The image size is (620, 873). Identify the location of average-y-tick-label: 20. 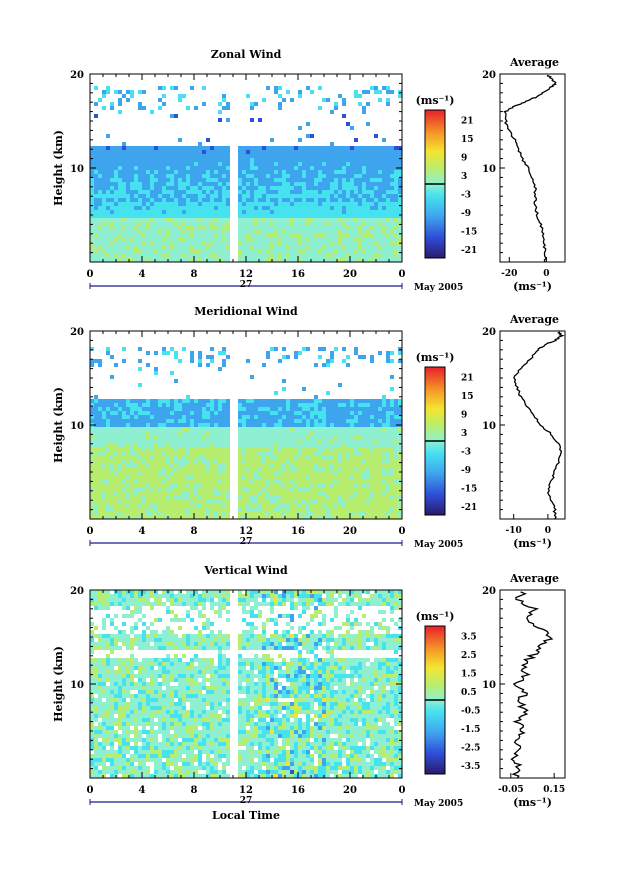
(489, 75).